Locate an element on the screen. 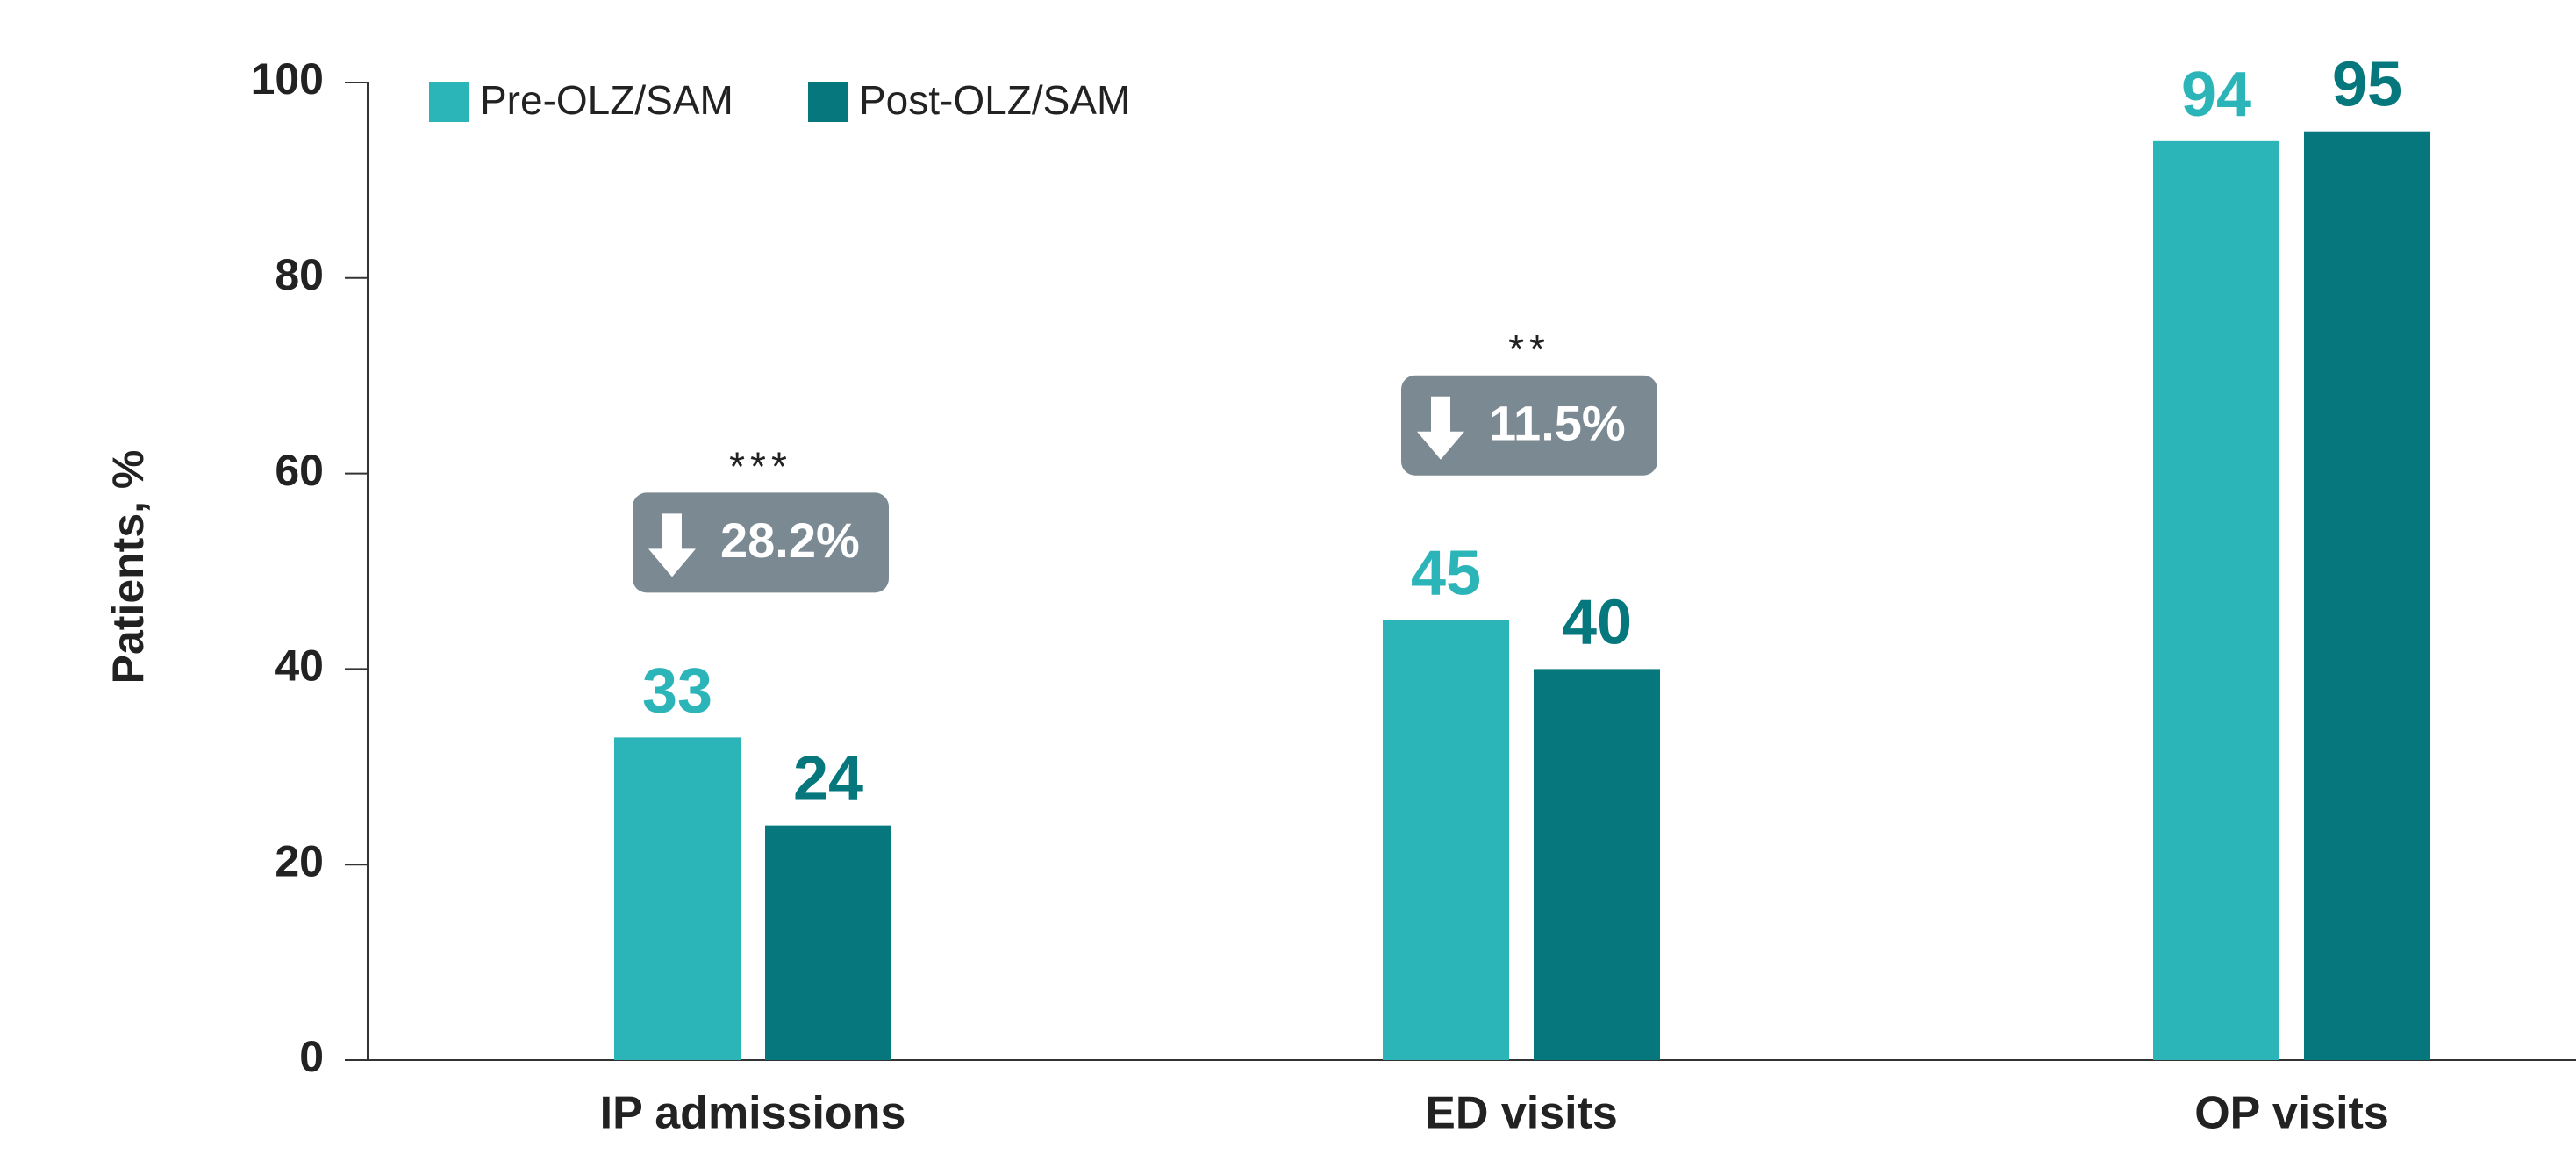 This screenshot has height=1161, width=2576. value-label: 94 is located at coordinates (2216, 95).